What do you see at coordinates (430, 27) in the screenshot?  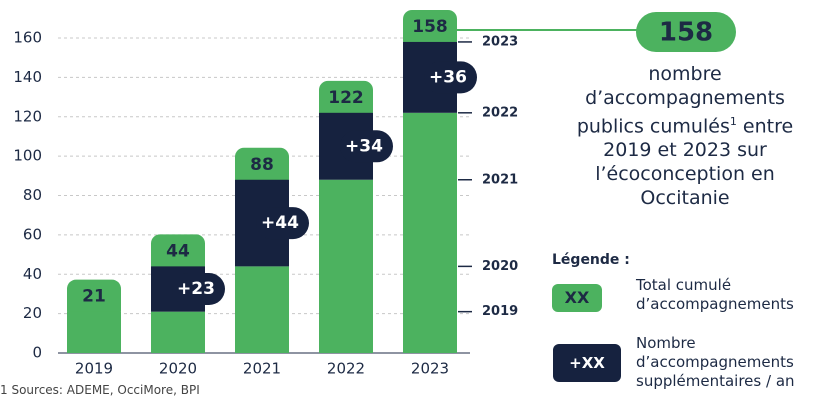 I see `total-label: 158` at bounding box center [430, 27].